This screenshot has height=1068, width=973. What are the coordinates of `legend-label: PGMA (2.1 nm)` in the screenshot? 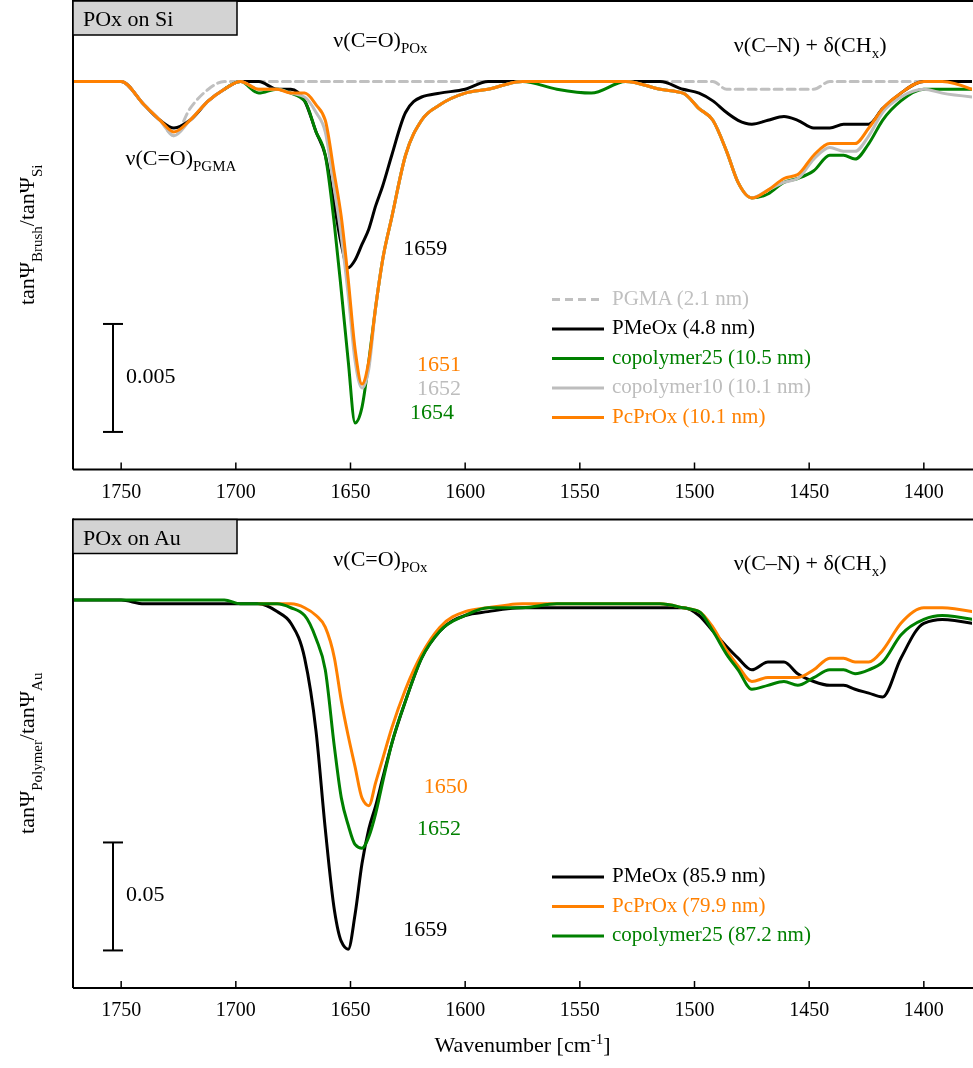 It's located at (681, 297).